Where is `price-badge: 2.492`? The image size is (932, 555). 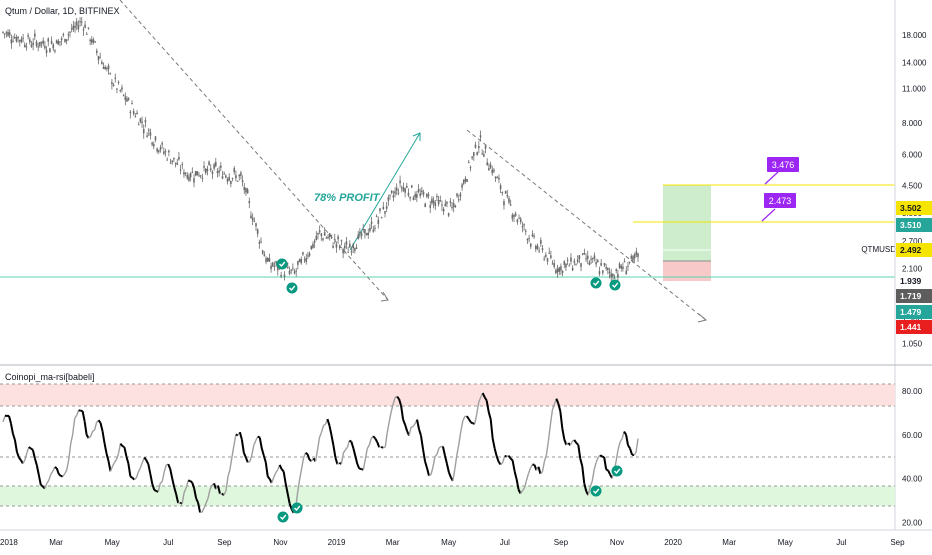
price-badge: 2.492 is located at coordinates (914, 250).